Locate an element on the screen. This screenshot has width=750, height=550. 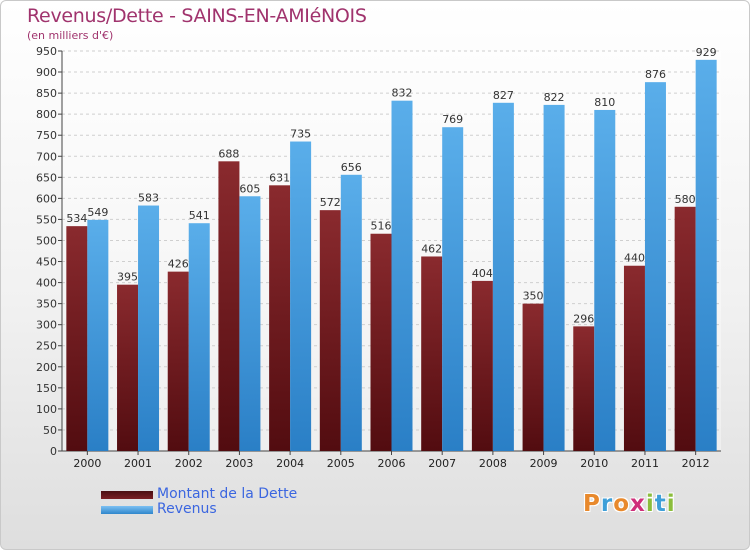
data-label-dette: 426 is located at coordinates (178, 264).